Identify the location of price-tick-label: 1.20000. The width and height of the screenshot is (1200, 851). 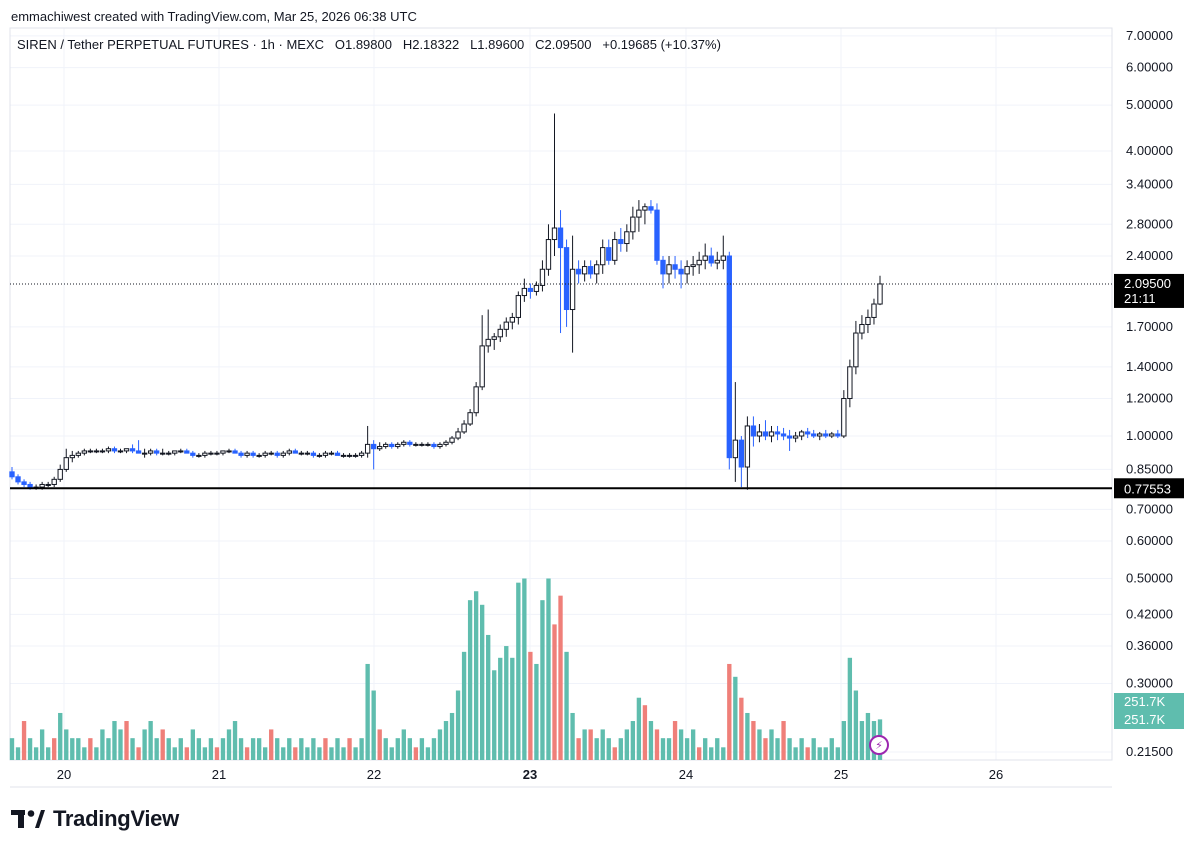
(1149, 398).